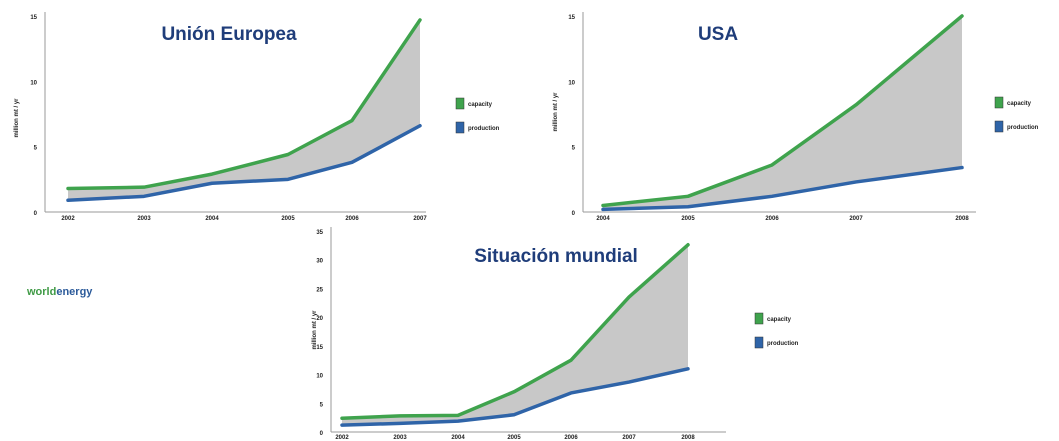 The width and height of the screenshot is (1059, 441). Describe the element at coordinates (319, 290) in the screenshot. I see `y-tick-label: 25` at that location.